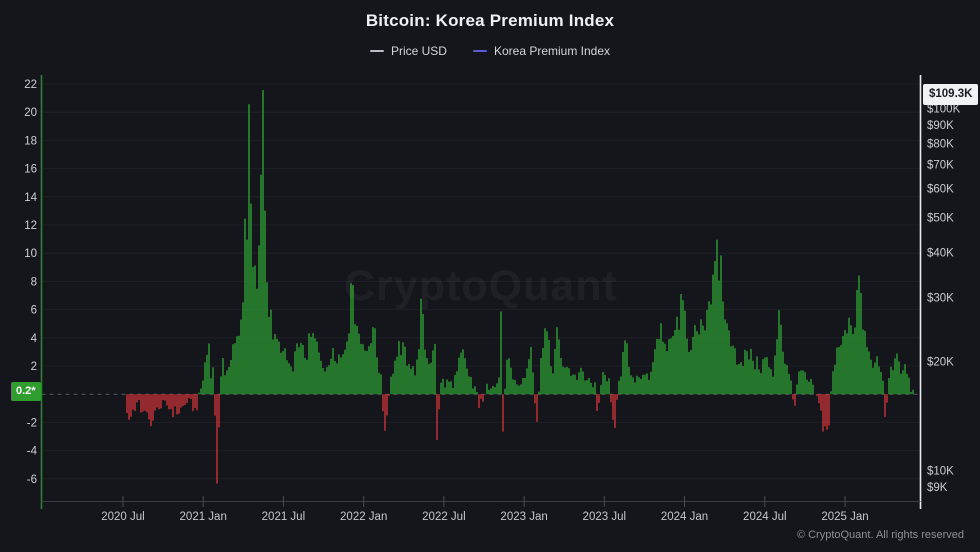 This screenshot has width=980, height=552. Describe the element at coordinates (32, 452) in the screenshot. I see `left-axis-label: -4` at that location.